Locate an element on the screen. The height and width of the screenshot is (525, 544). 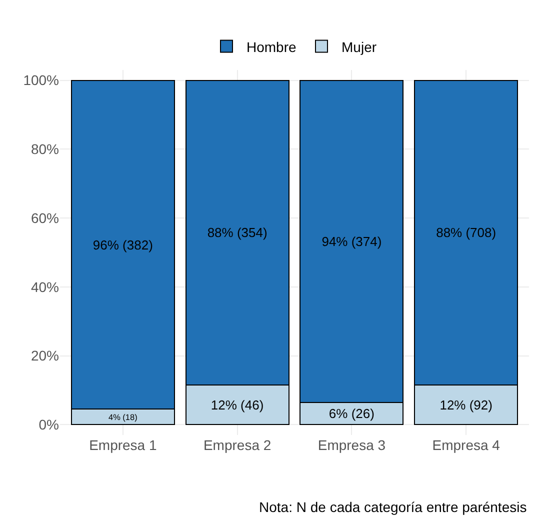
x-tick-label: Empresa 1 is located at coordinates (123, 445).